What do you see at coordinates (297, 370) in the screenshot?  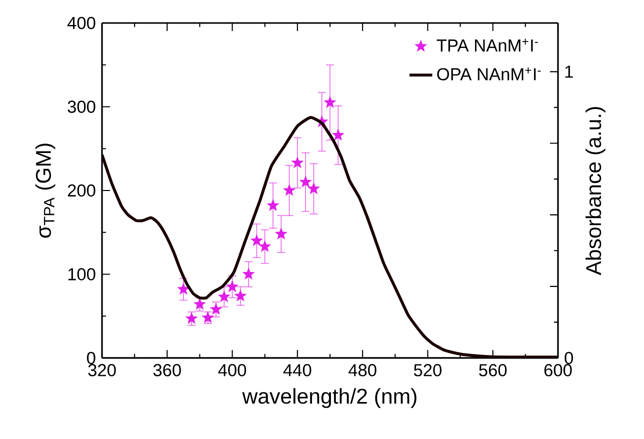 I see `x-tick-label: 440` at bounding box center [297, 370].